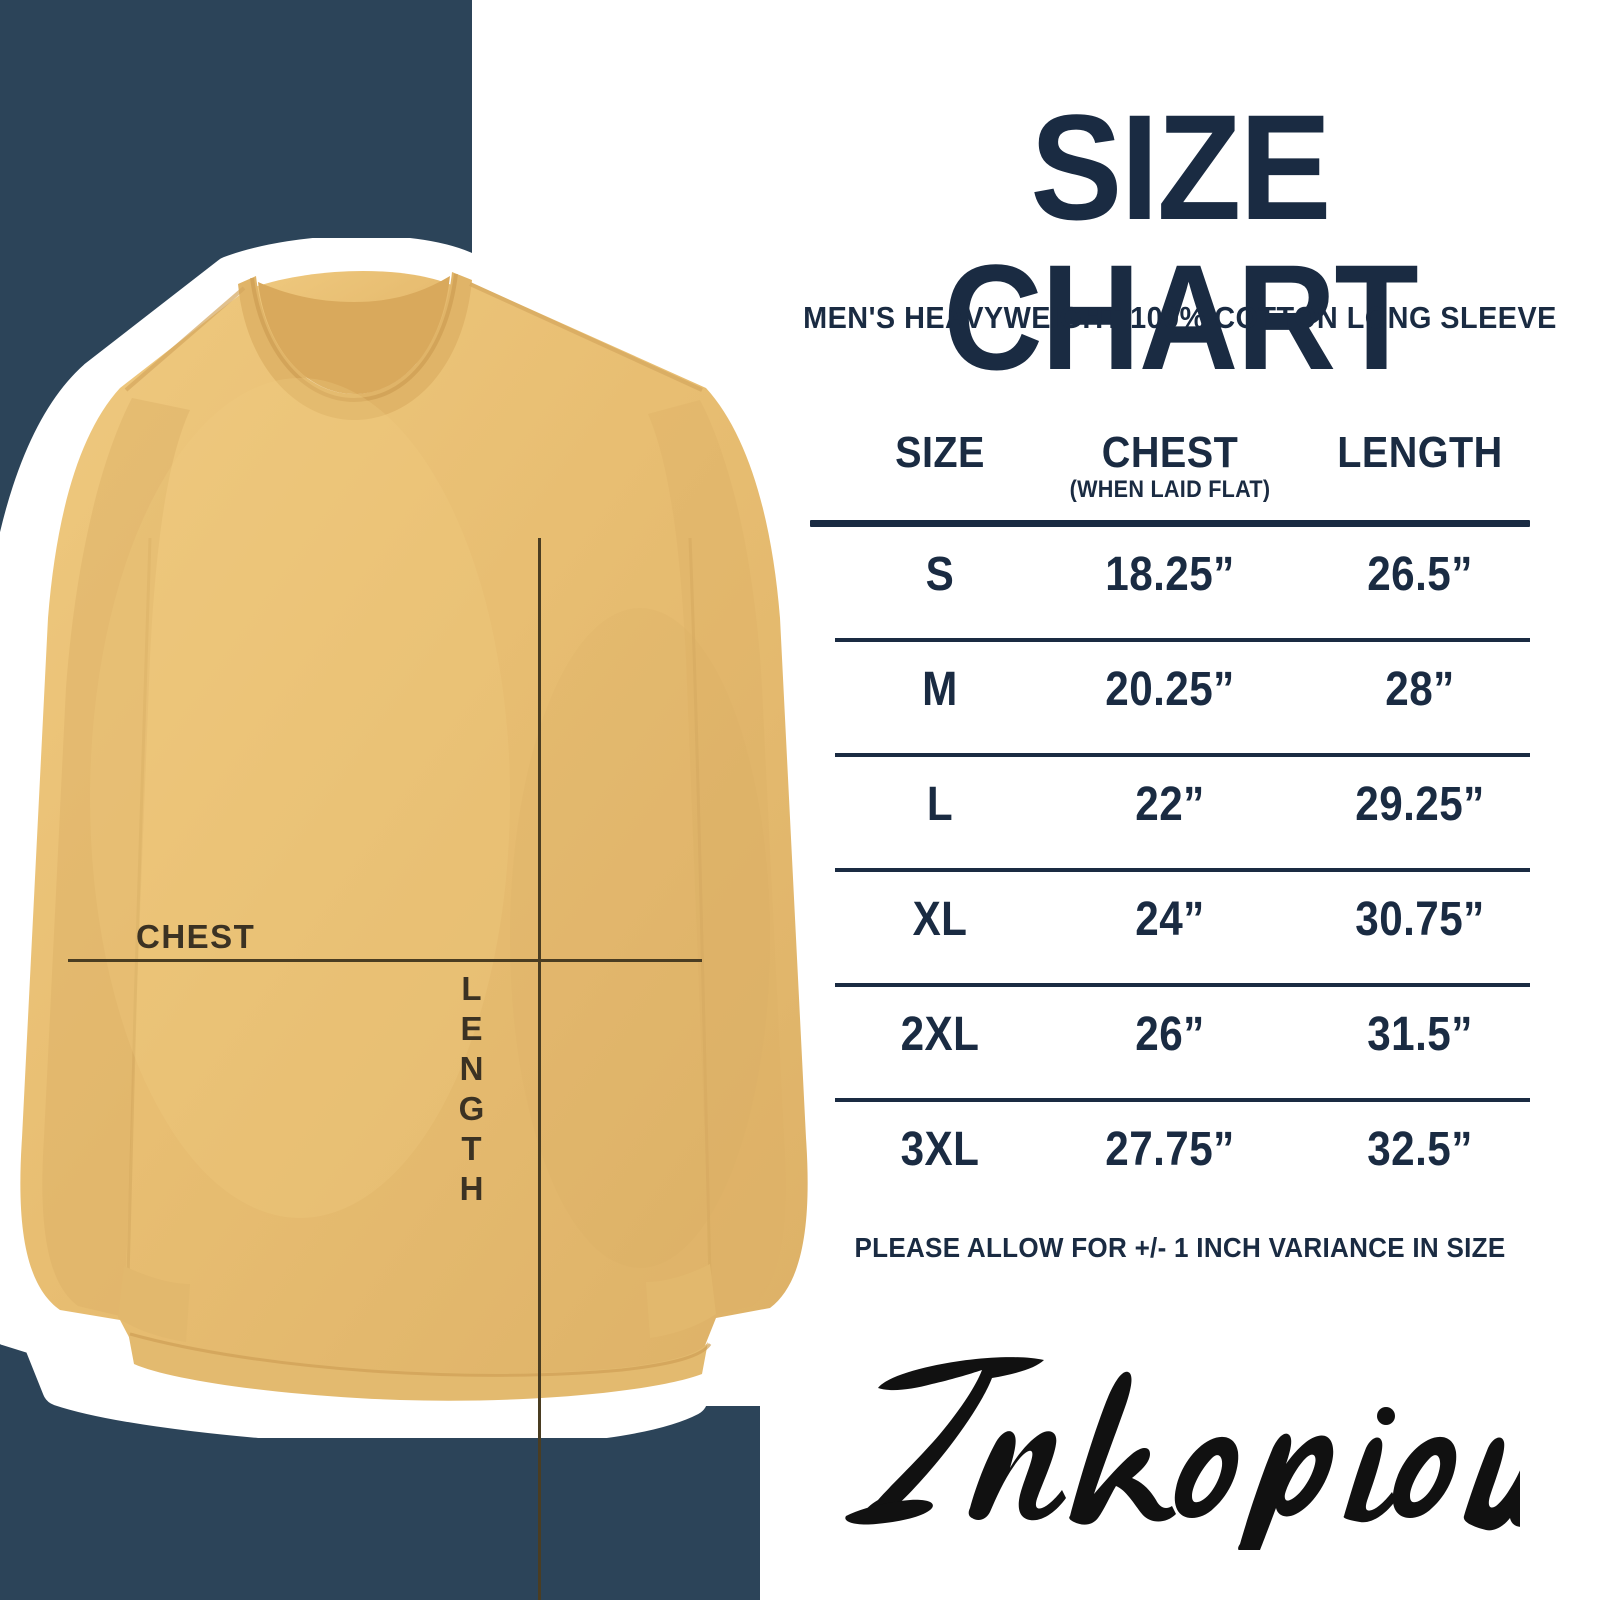  What do you see at coordinates (1170, 574) in the screenshot?
I see `cell-chest: 18.25”` at bounding box center [1170, 574].